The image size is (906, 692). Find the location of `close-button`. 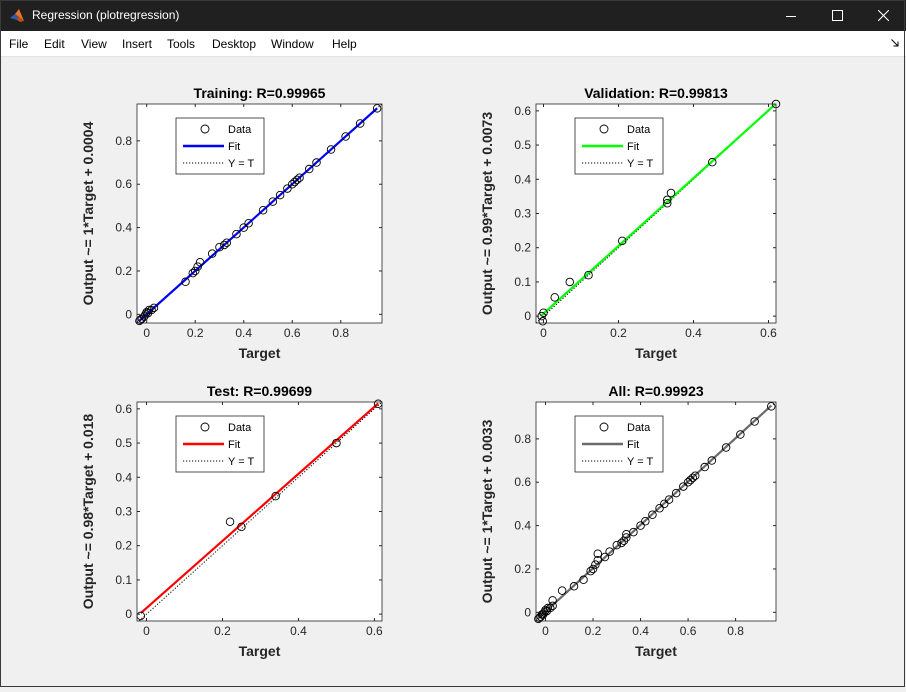

close-button is located at coordinates (883, 15).